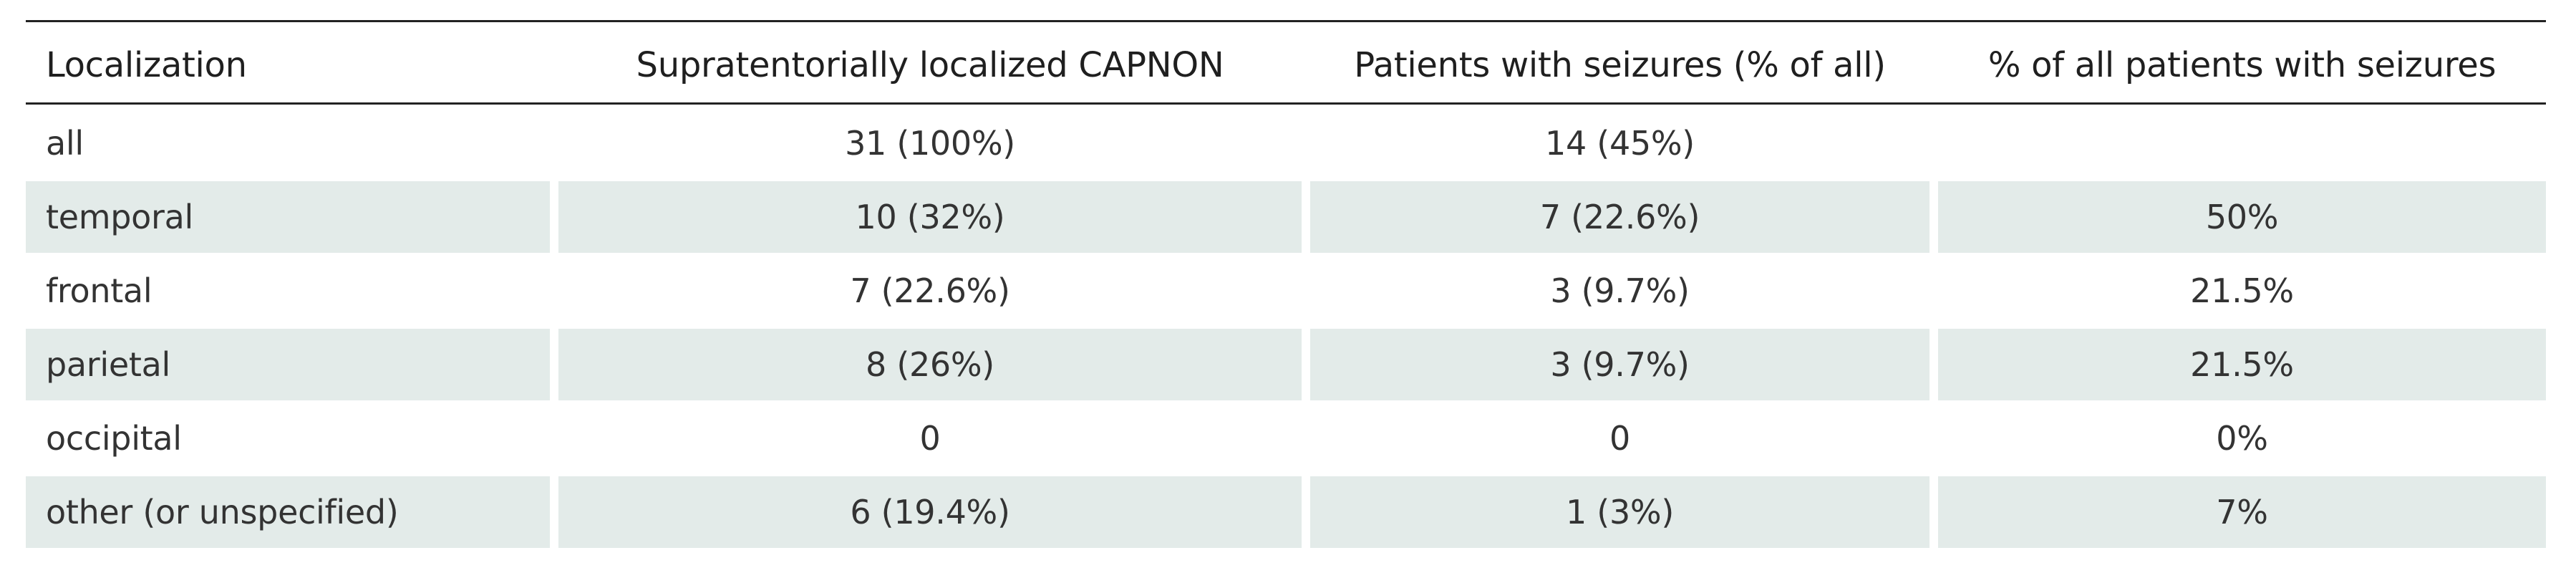 This screenshot has width=2576, height=573. What do you see at coordinates (1620, 65) in the screenshot?
I see `header-patients-with-seizures: Patients with seizures (% of all)` at bounding box center [1620, 65].